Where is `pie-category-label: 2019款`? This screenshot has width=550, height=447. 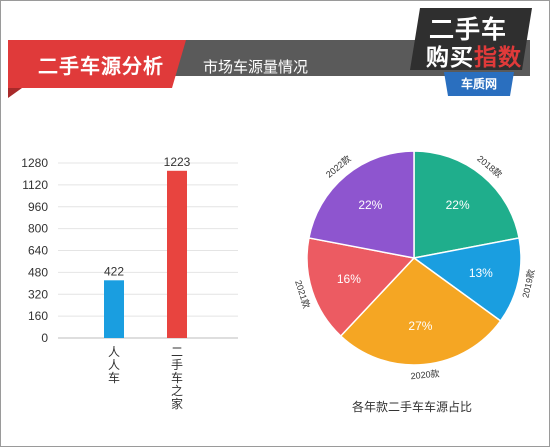 pie-category-label: 2019款 is located at coordinates (528, 283).